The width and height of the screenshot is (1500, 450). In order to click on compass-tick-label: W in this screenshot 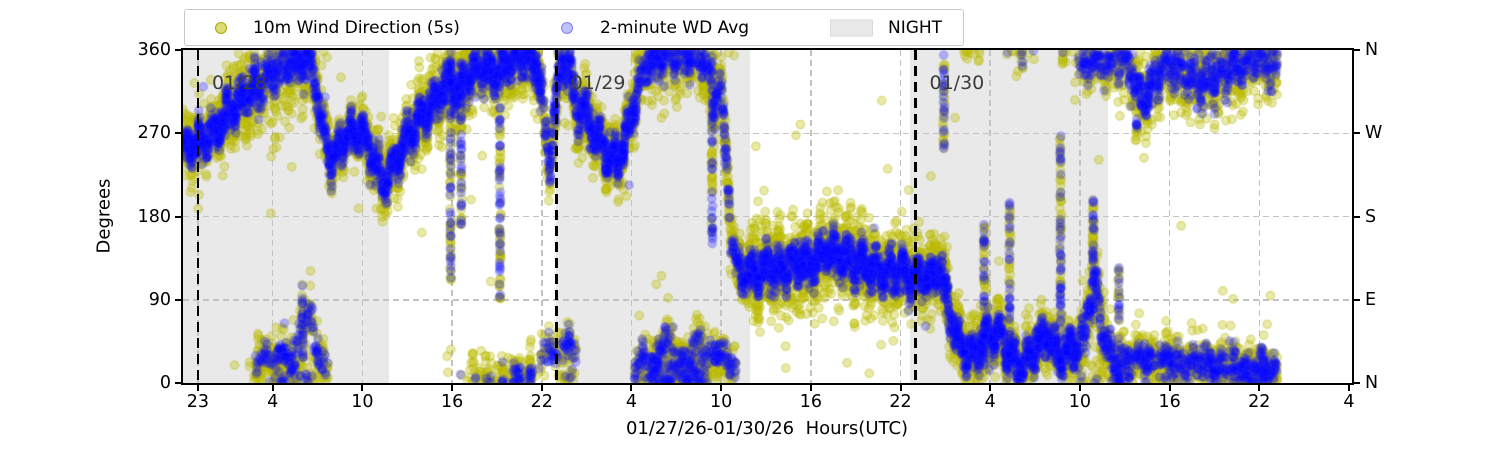, I will do `click(1374, 133)`.